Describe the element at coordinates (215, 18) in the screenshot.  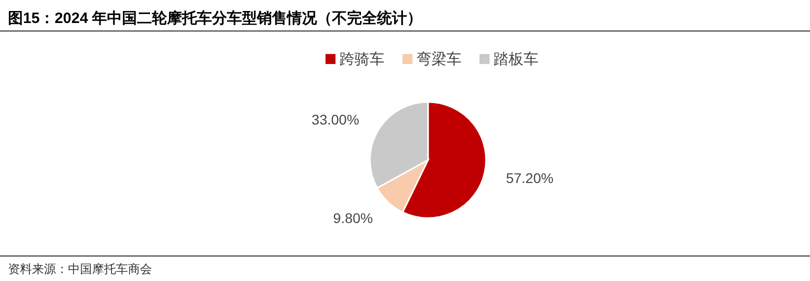
I see `title: 图15：2024 年中国二轮摩托车分车型销售情况（不完全统计）` at that location.